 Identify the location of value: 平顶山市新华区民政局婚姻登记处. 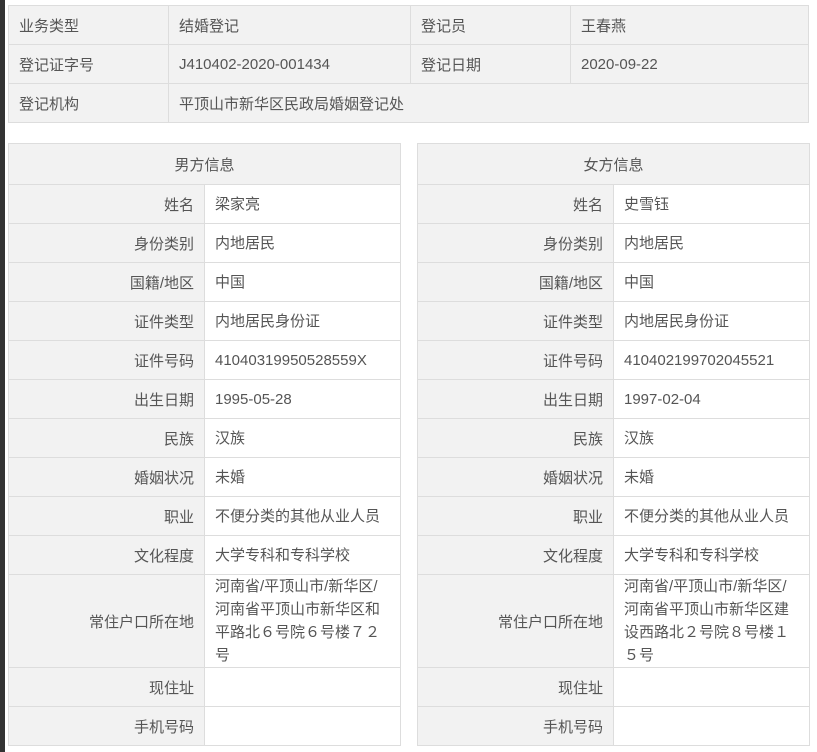
(488, 103).